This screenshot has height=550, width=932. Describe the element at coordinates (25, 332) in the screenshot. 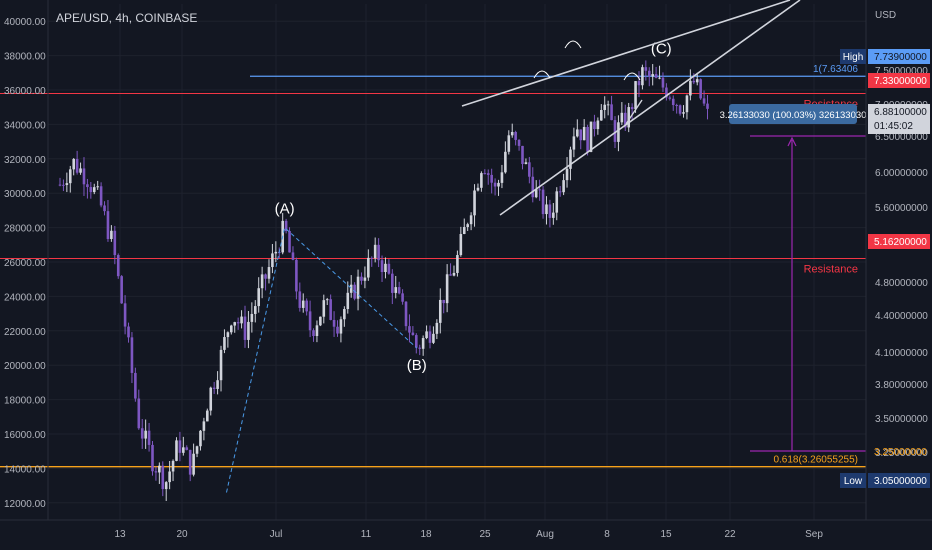

I see `left-axis-tick: 22000.00` at that location.